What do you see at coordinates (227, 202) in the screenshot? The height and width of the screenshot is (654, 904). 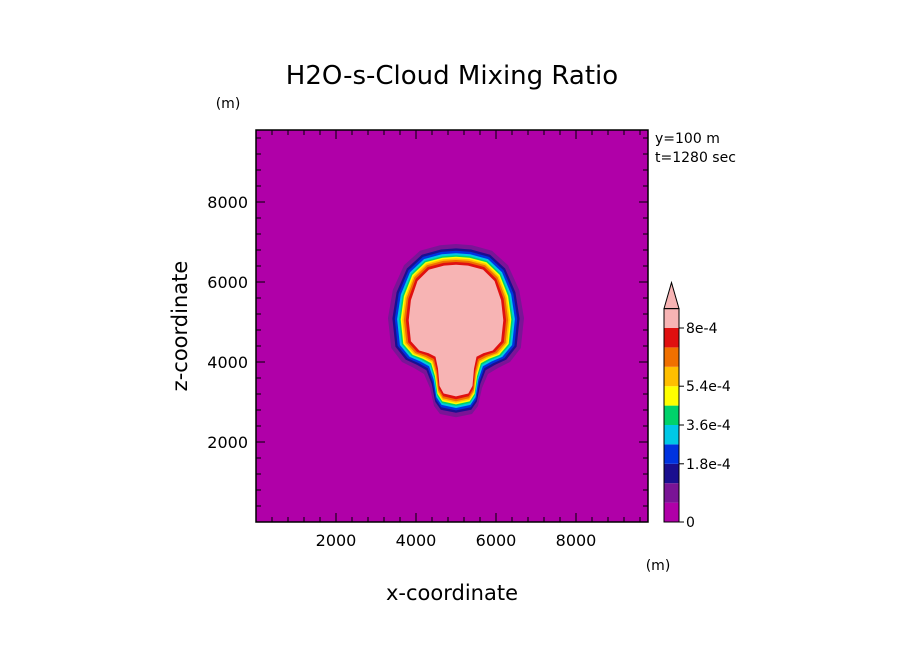 I see `y-tick-label: 8000` at bounding box center [227, 202].